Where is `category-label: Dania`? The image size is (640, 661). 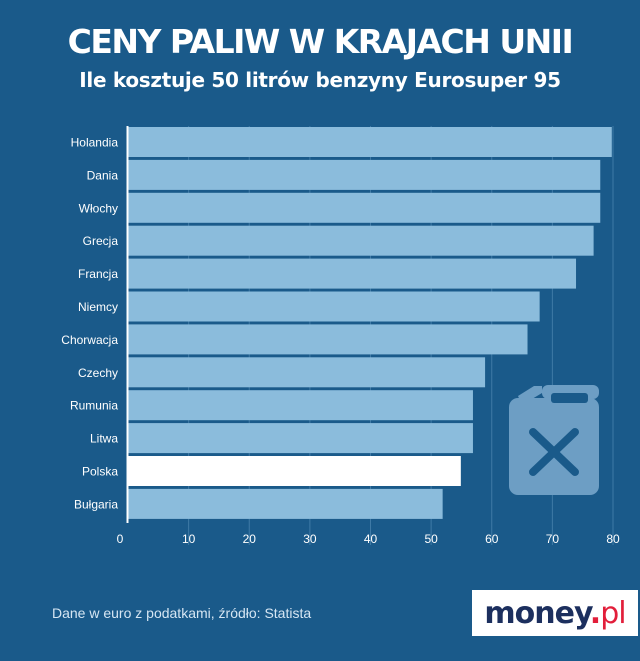 category-label: Dania is located at coordinates (103, 175).